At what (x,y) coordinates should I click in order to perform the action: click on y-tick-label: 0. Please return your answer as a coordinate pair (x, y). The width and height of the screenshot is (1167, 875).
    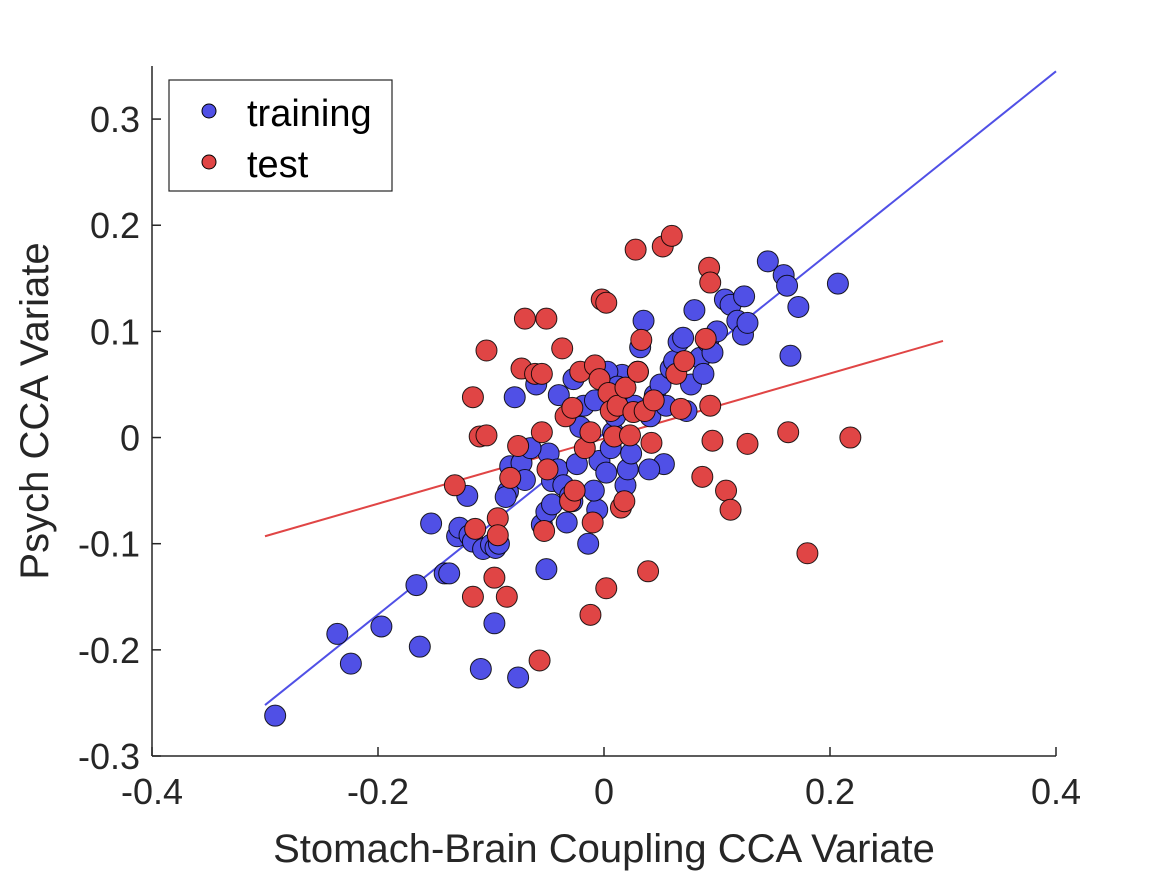
    Looking at the image, I should click on (130, 438).